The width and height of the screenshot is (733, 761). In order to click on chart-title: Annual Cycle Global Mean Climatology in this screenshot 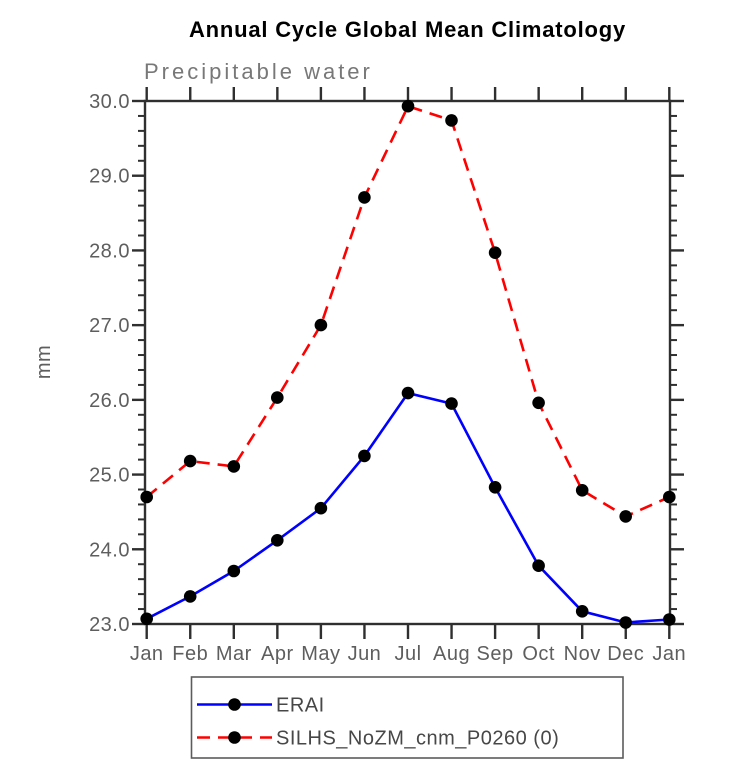, I will do `click(407, 29)`.